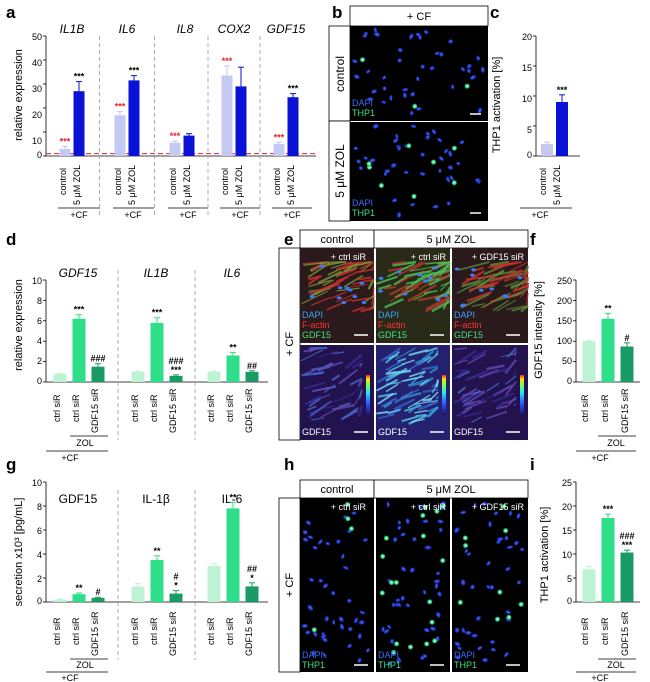 The width and height of the screenshot is (650, 682). I want to click on i-cat-1: ctrl siR, so click(585, 631).